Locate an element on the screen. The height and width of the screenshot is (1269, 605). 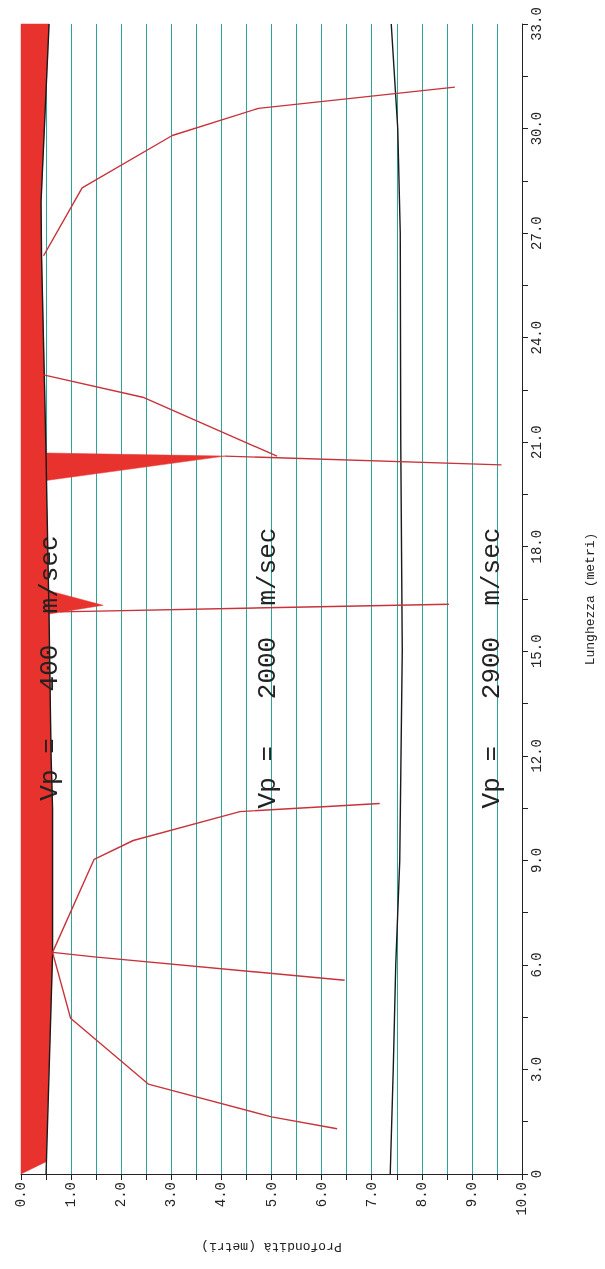
x-tick-label: 5.0 is located at coordinates (271, 1195).